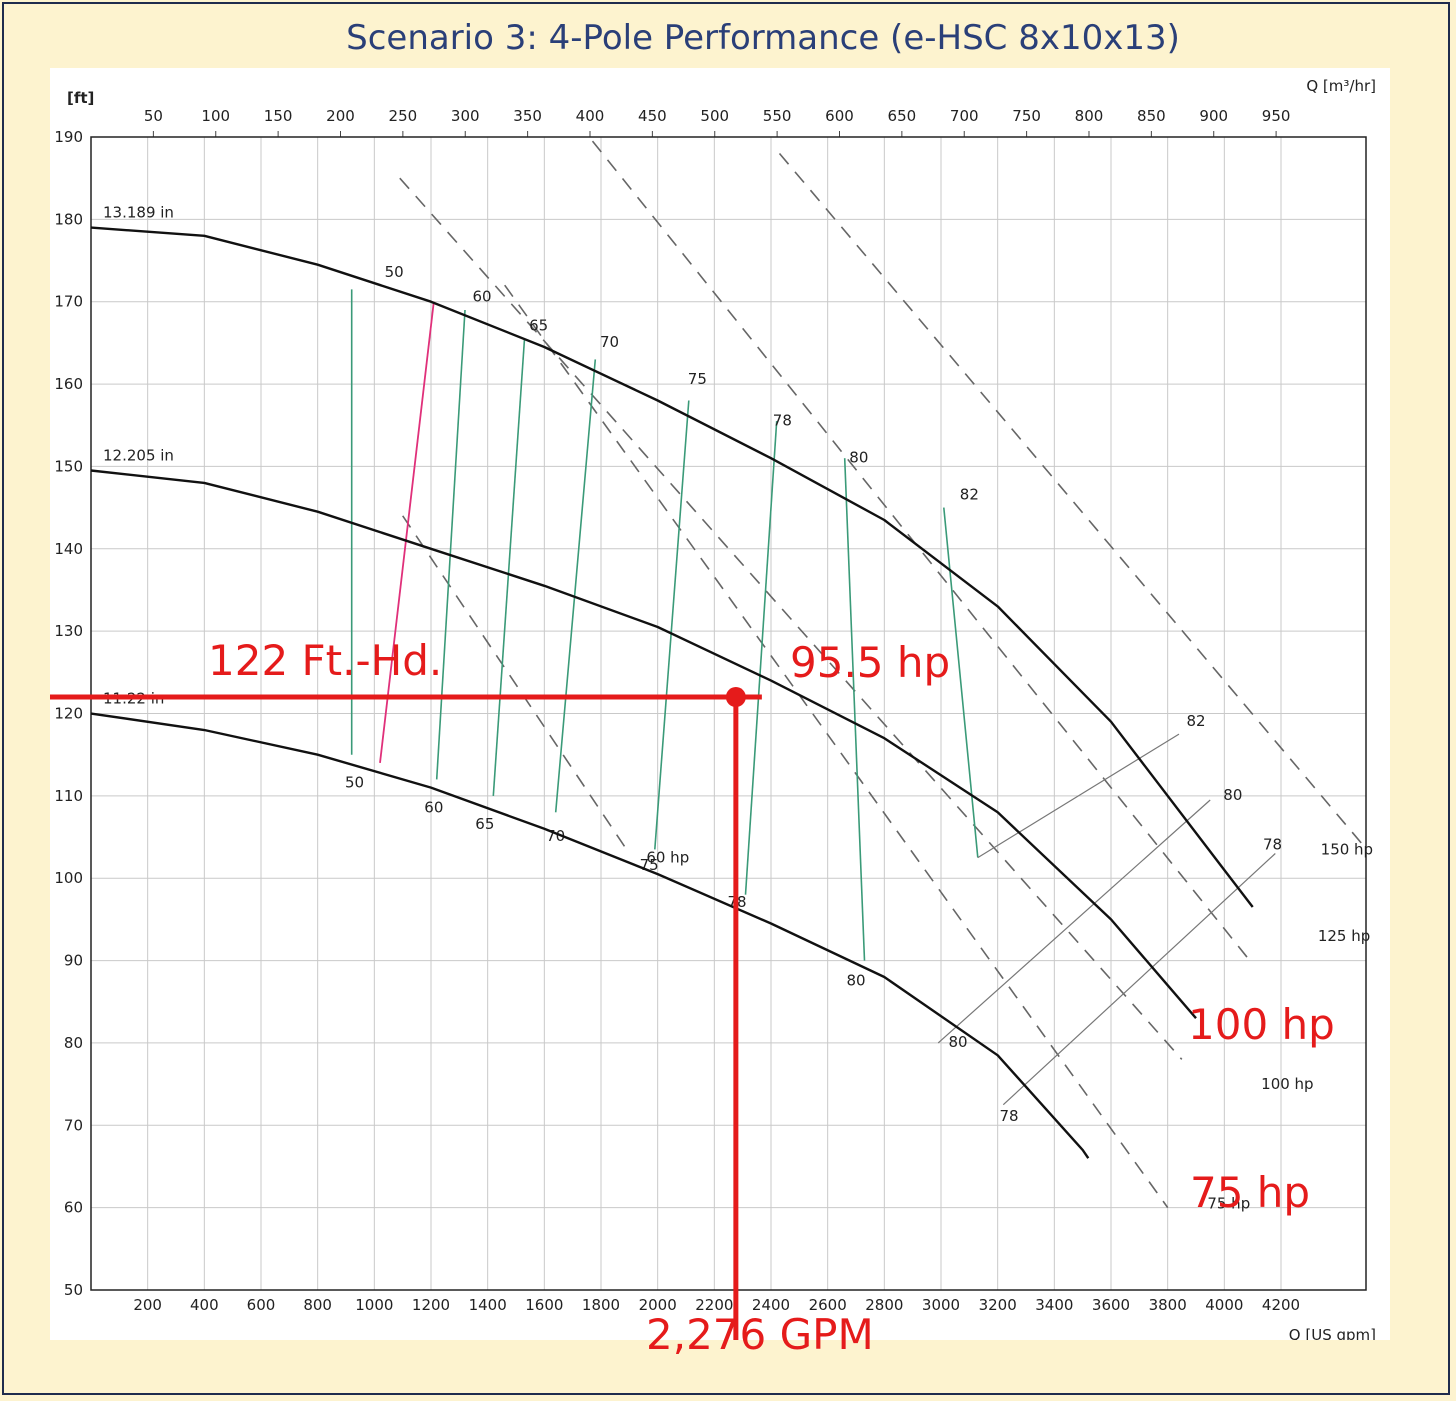 This screenshot has width=1456, height=1401. I want to click on y-tick-label: 60, so click(73, 1208).